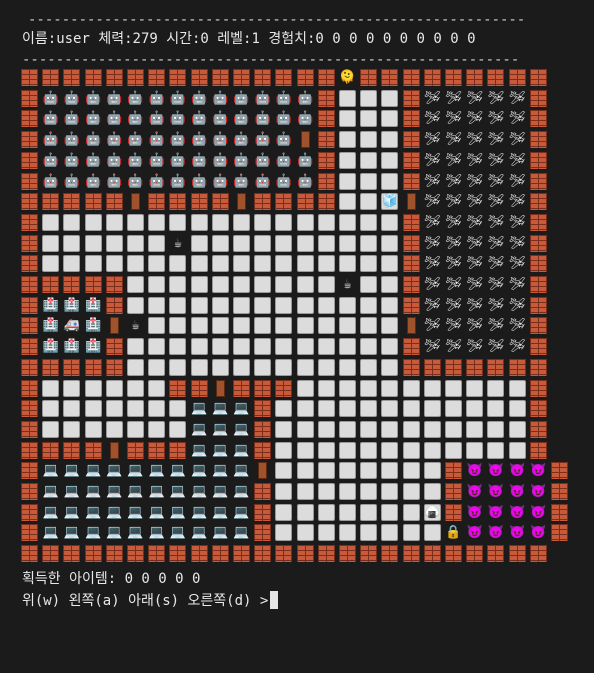  Describe the element at coordinates (150, 600) in the screenshot. I see `command-prompt: 위(w) 왼쪽(a) 아래(s) 오른쪽(d) >` at that location.